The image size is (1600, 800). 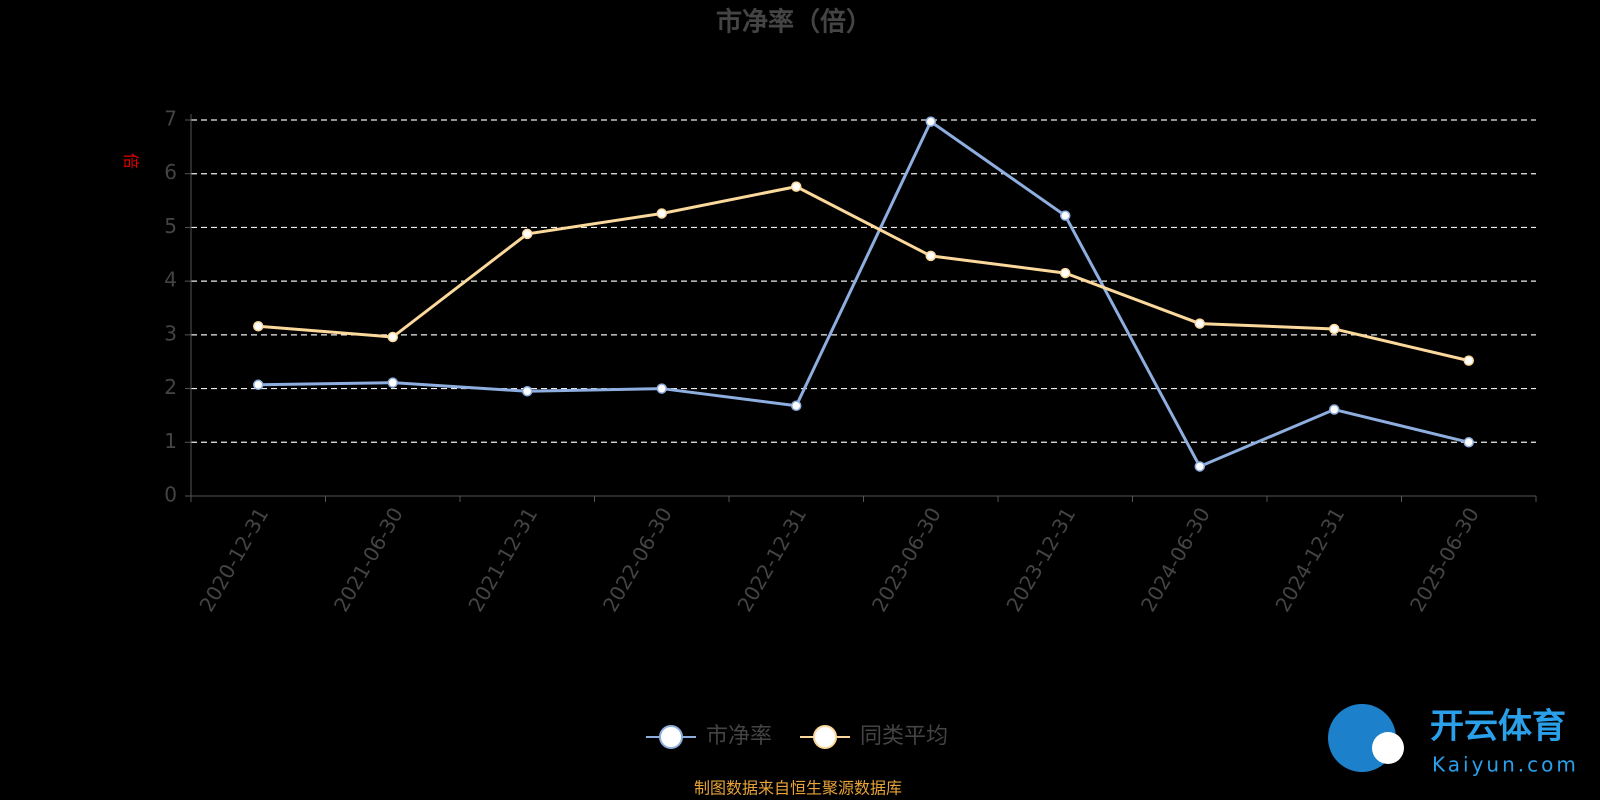 I want to click on y-tick-label: 4, so click(x=170, y=280).